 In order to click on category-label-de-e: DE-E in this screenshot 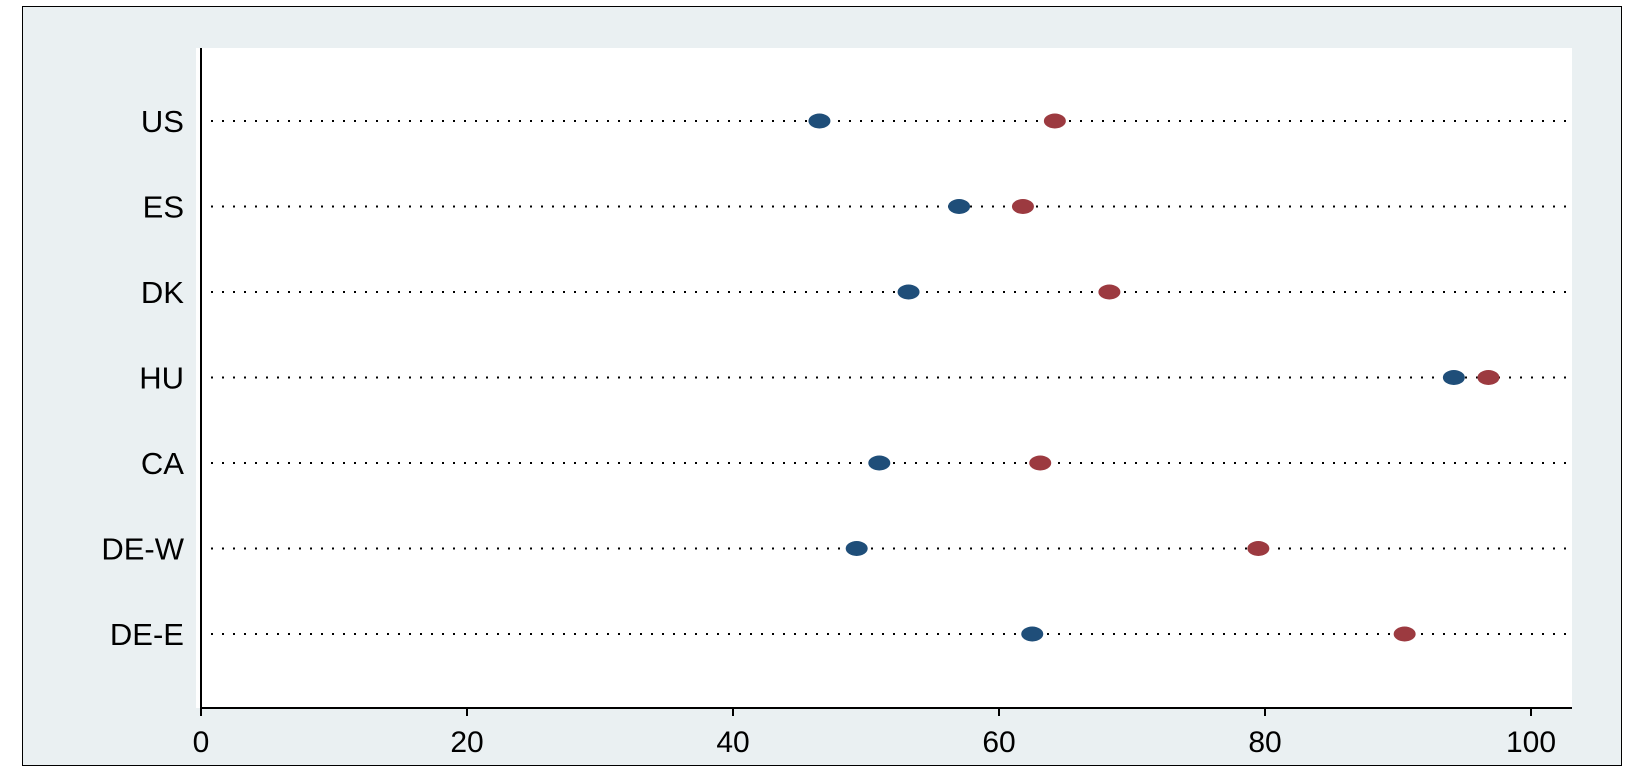, I will do `click(147, 634)`.